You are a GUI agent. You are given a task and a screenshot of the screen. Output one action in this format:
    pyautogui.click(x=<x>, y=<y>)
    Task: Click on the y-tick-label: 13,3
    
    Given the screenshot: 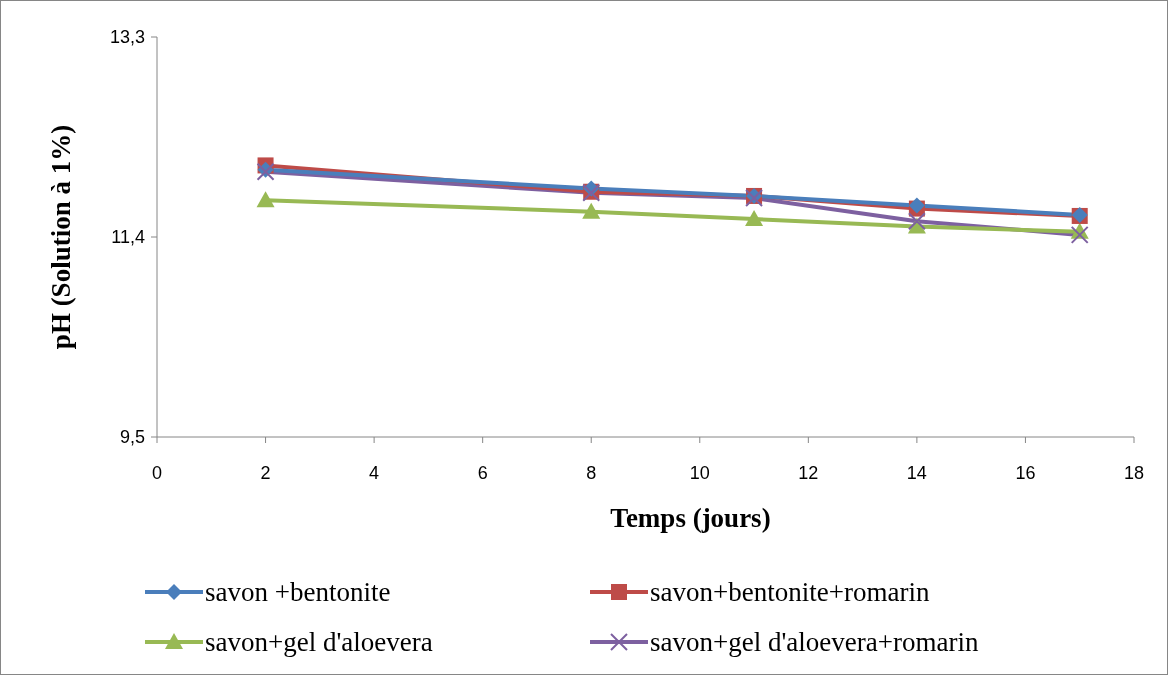 What is the action you would take?
    pyautogui.click(x=127, y=37)
    